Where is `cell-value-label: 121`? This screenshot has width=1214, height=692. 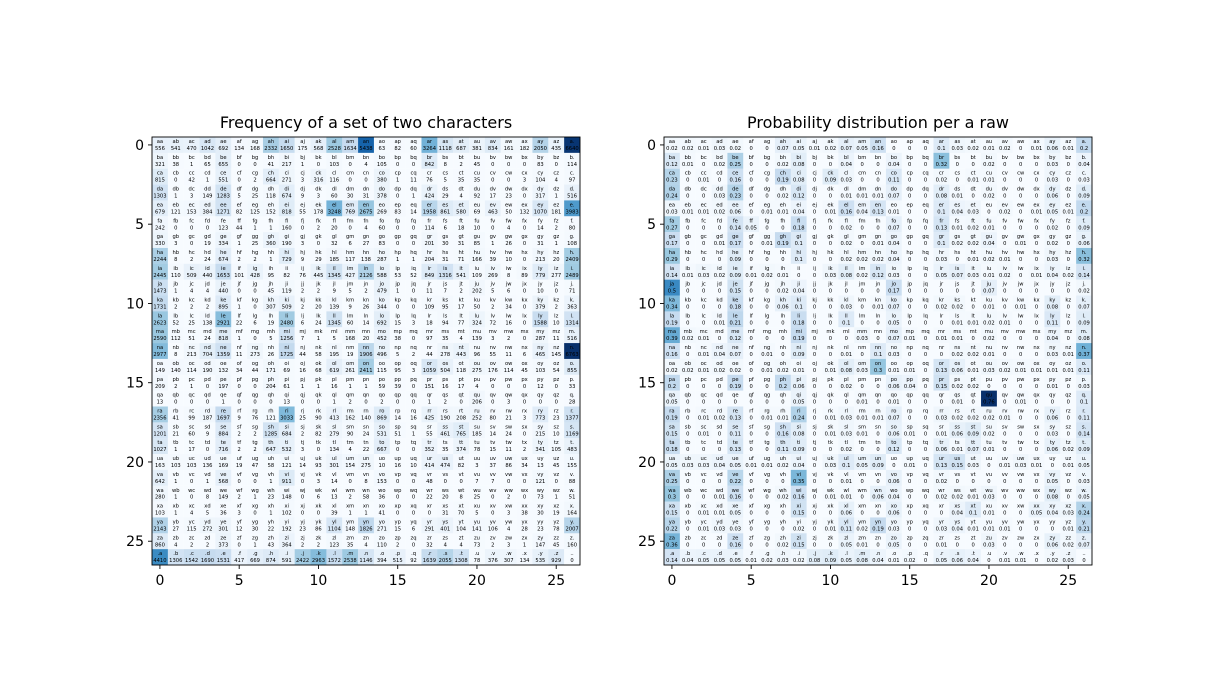
cell-value-label: 121 is located at coordinates (540, 482).